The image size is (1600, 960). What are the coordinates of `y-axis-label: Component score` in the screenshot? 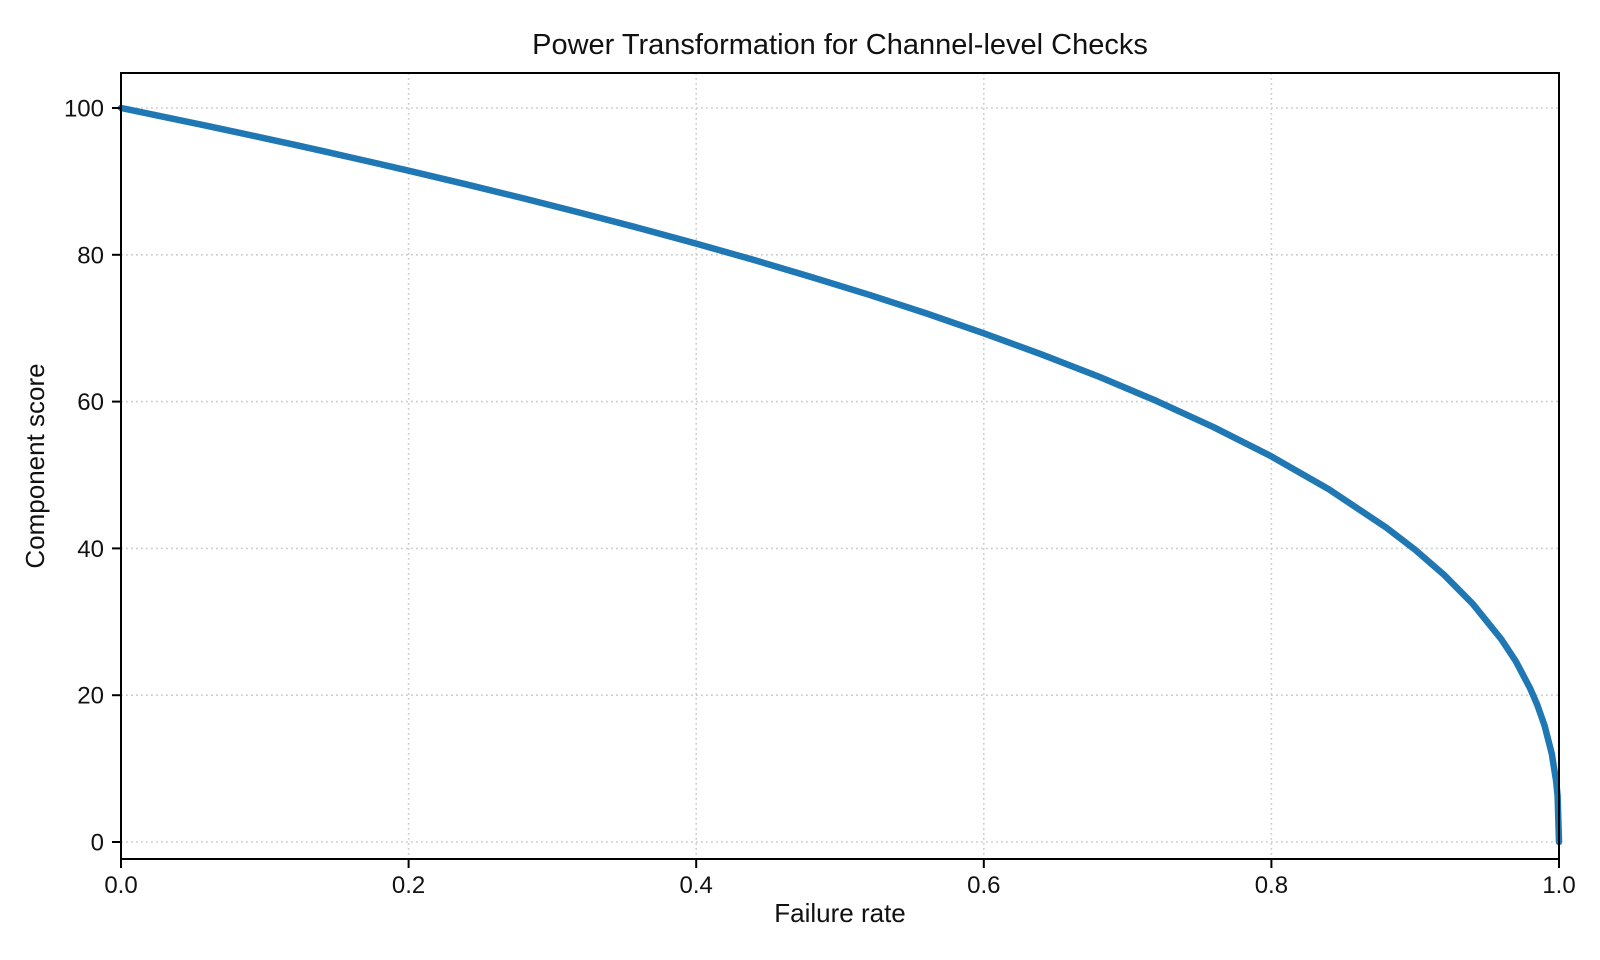 It's located at (35, 465).